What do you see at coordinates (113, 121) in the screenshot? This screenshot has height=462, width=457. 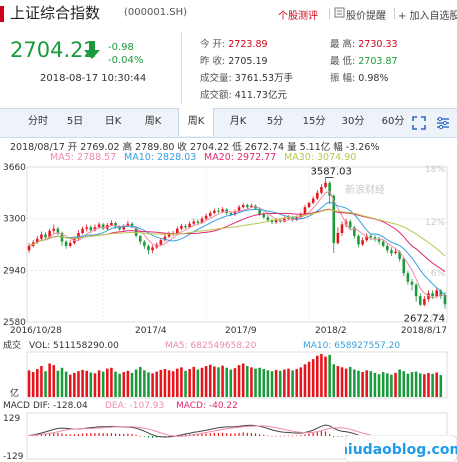 I see `tab-daily-k: 日K` at bounding box center [113, 121].